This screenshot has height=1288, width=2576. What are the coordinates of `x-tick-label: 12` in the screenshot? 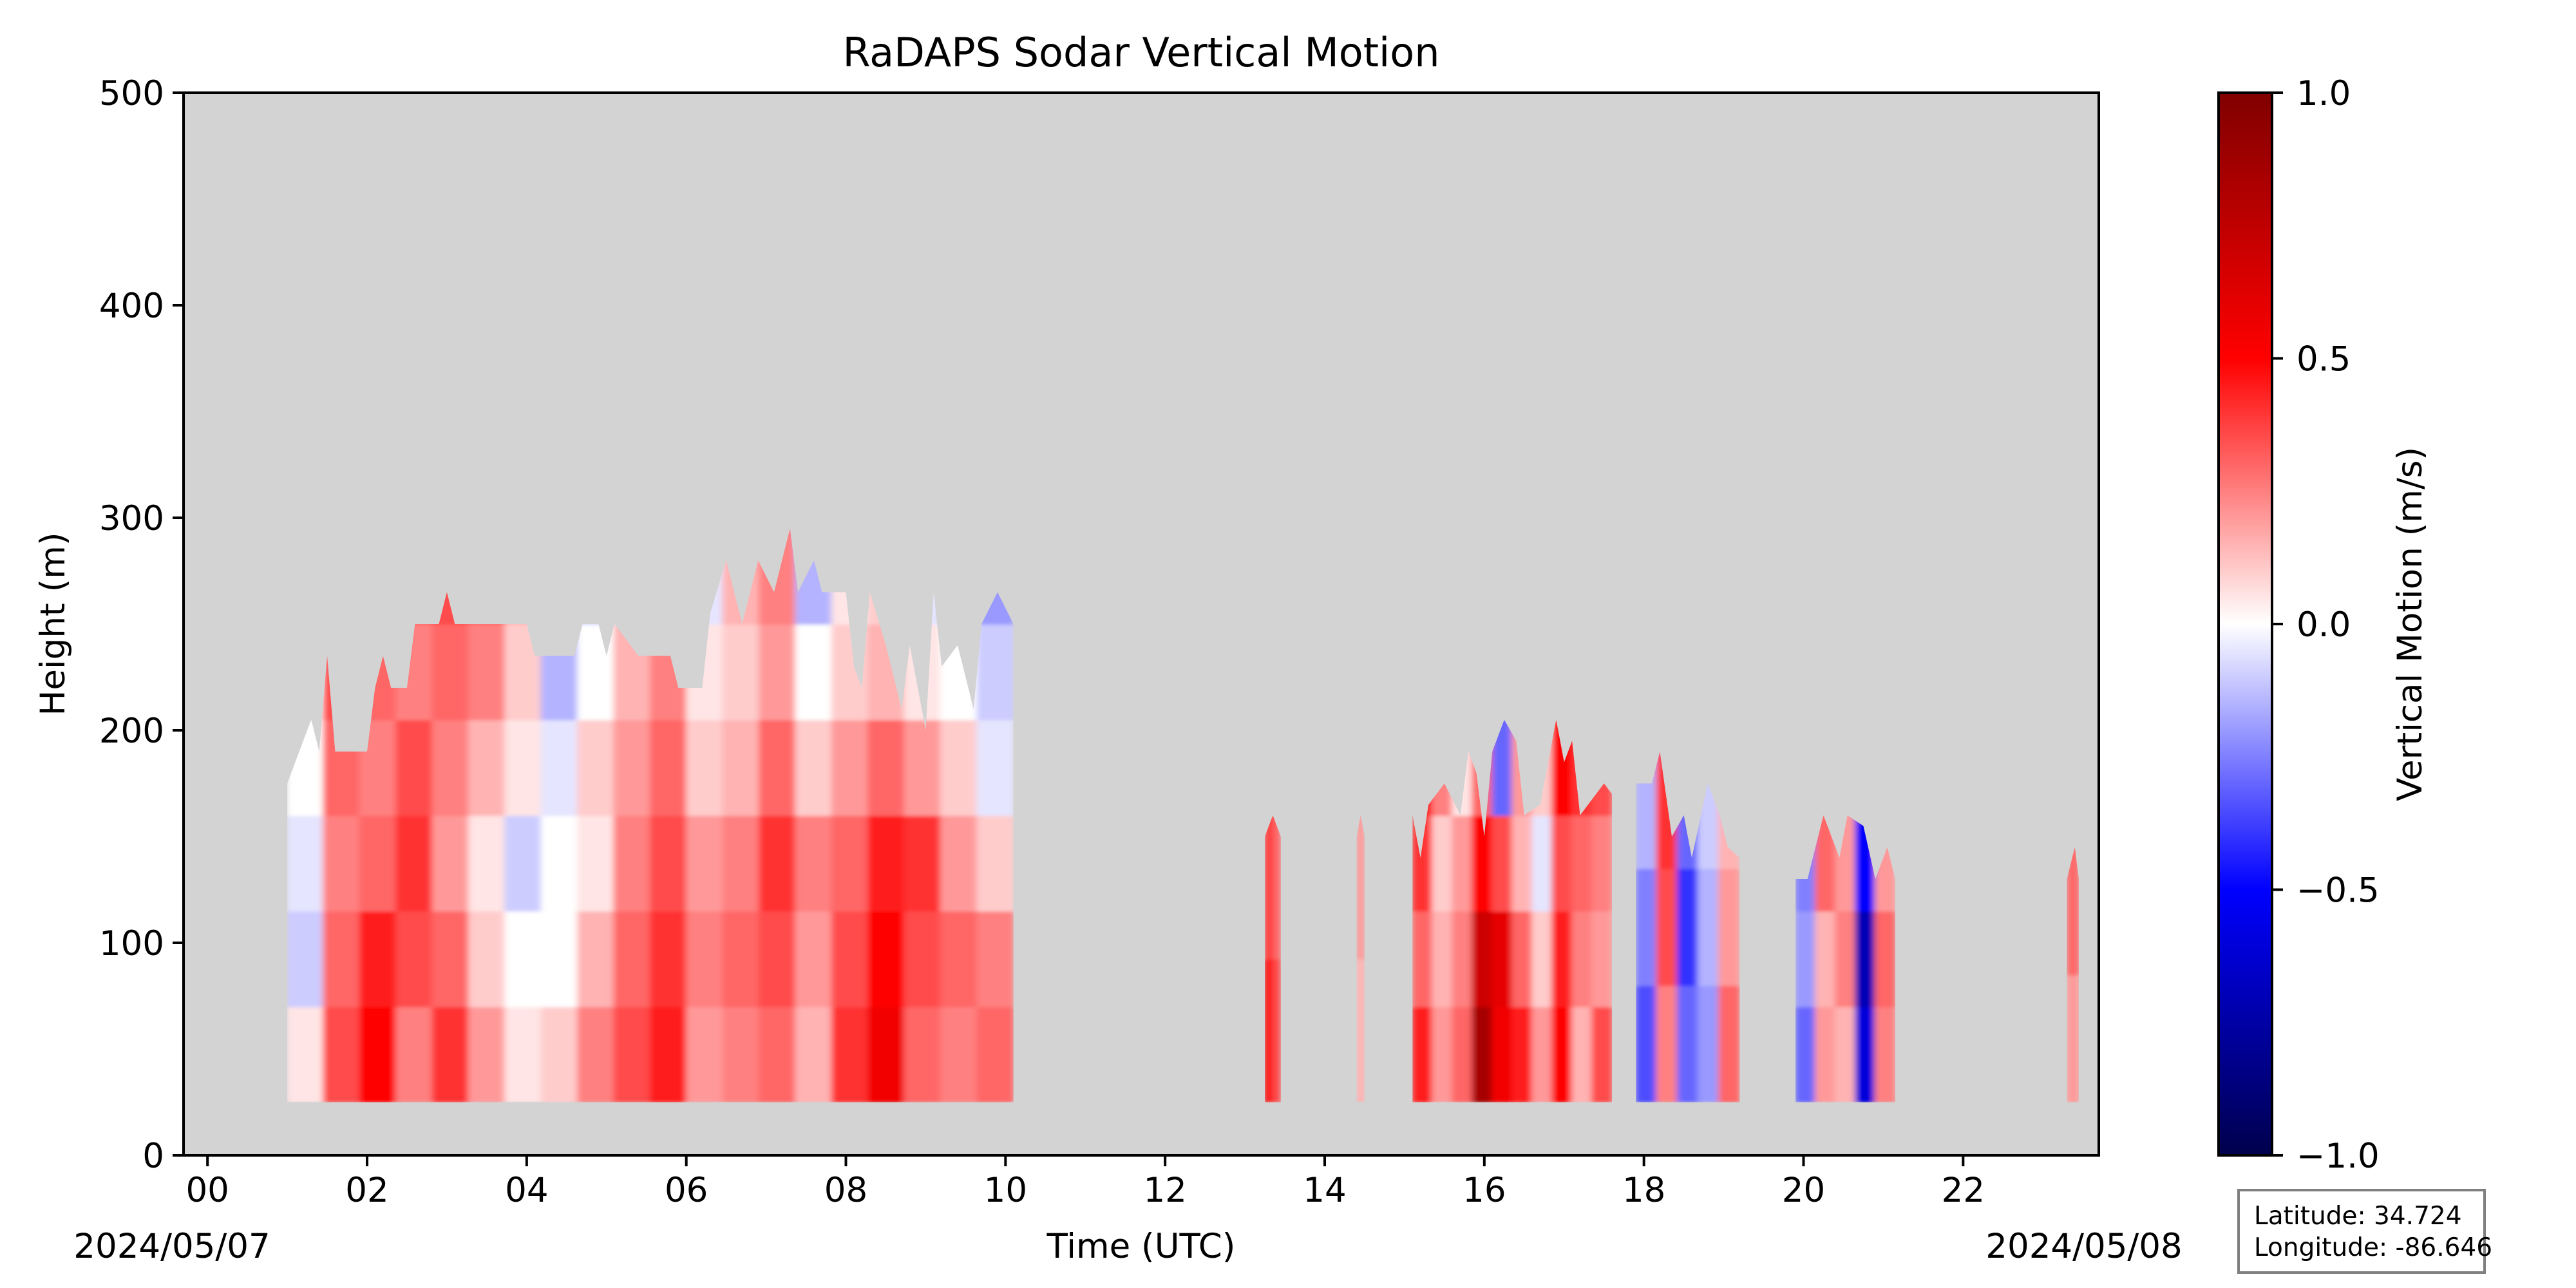 It's located at (1164, 1190).